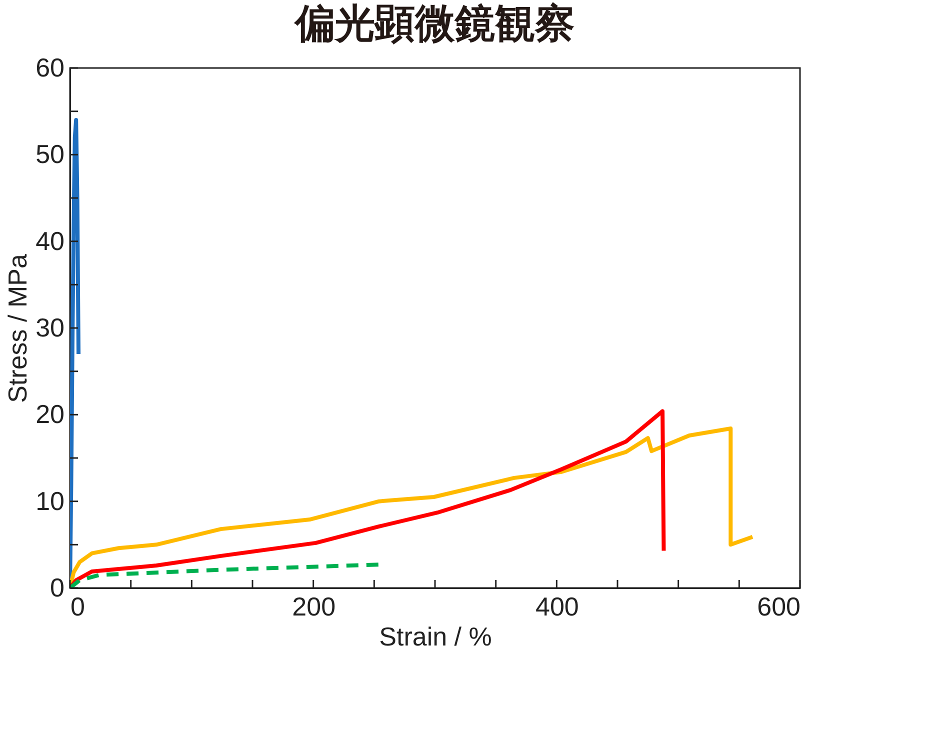  What do you see at coordinates (226, 575) in the screenshot?
I see `line-series` at bounding box center [226, 575].